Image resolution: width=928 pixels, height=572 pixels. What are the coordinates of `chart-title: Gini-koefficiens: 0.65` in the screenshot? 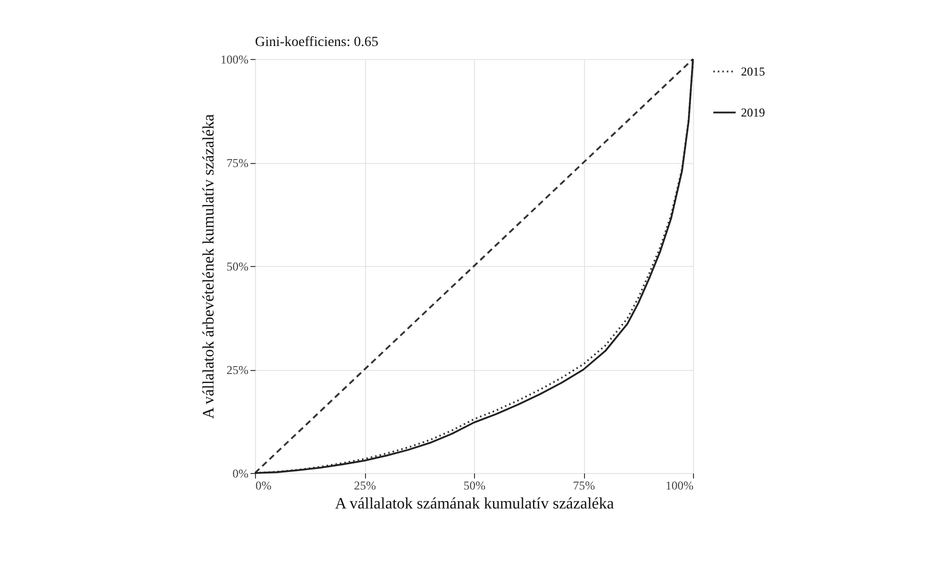 It's located at (316, 42).